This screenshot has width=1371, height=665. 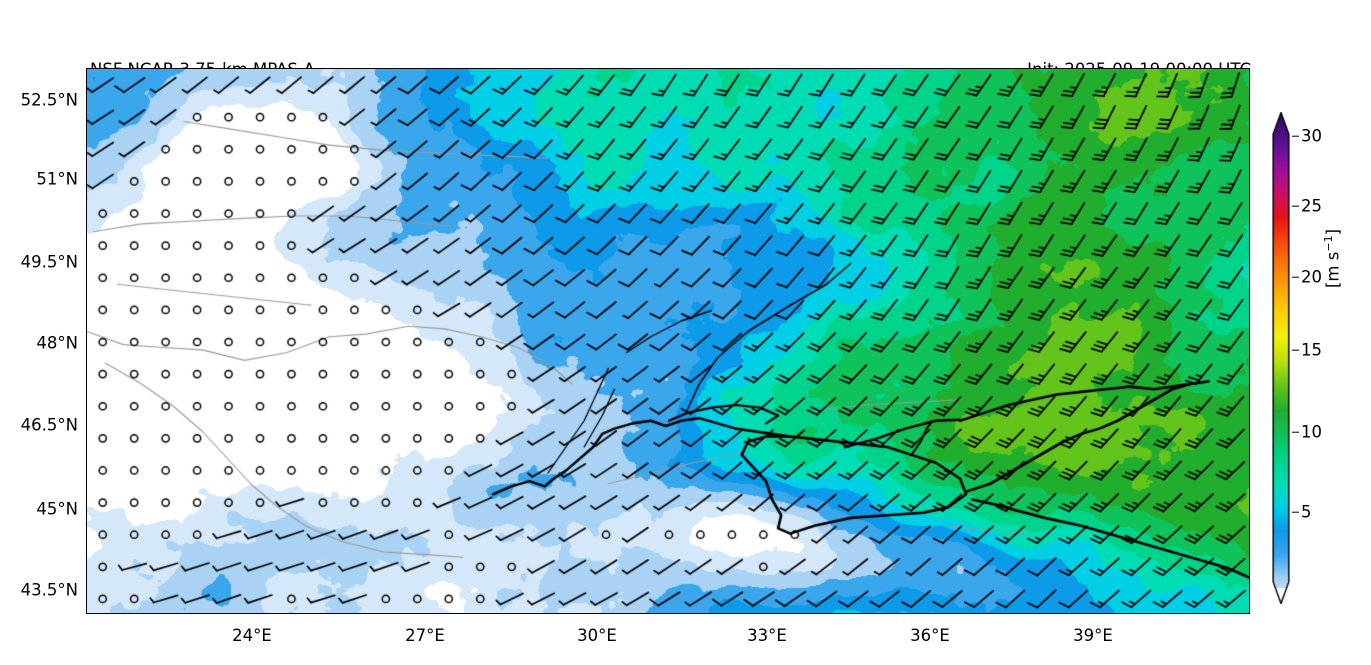 I want to click on colorbar-tick-label-5: 5, so click(x=1302, y=512).